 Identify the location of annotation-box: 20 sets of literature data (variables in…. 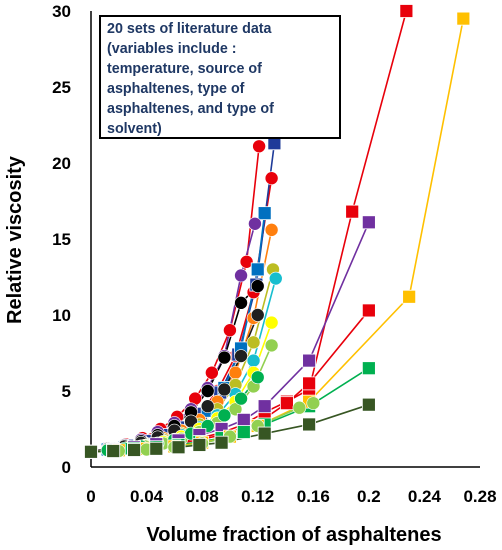
(220, 77).